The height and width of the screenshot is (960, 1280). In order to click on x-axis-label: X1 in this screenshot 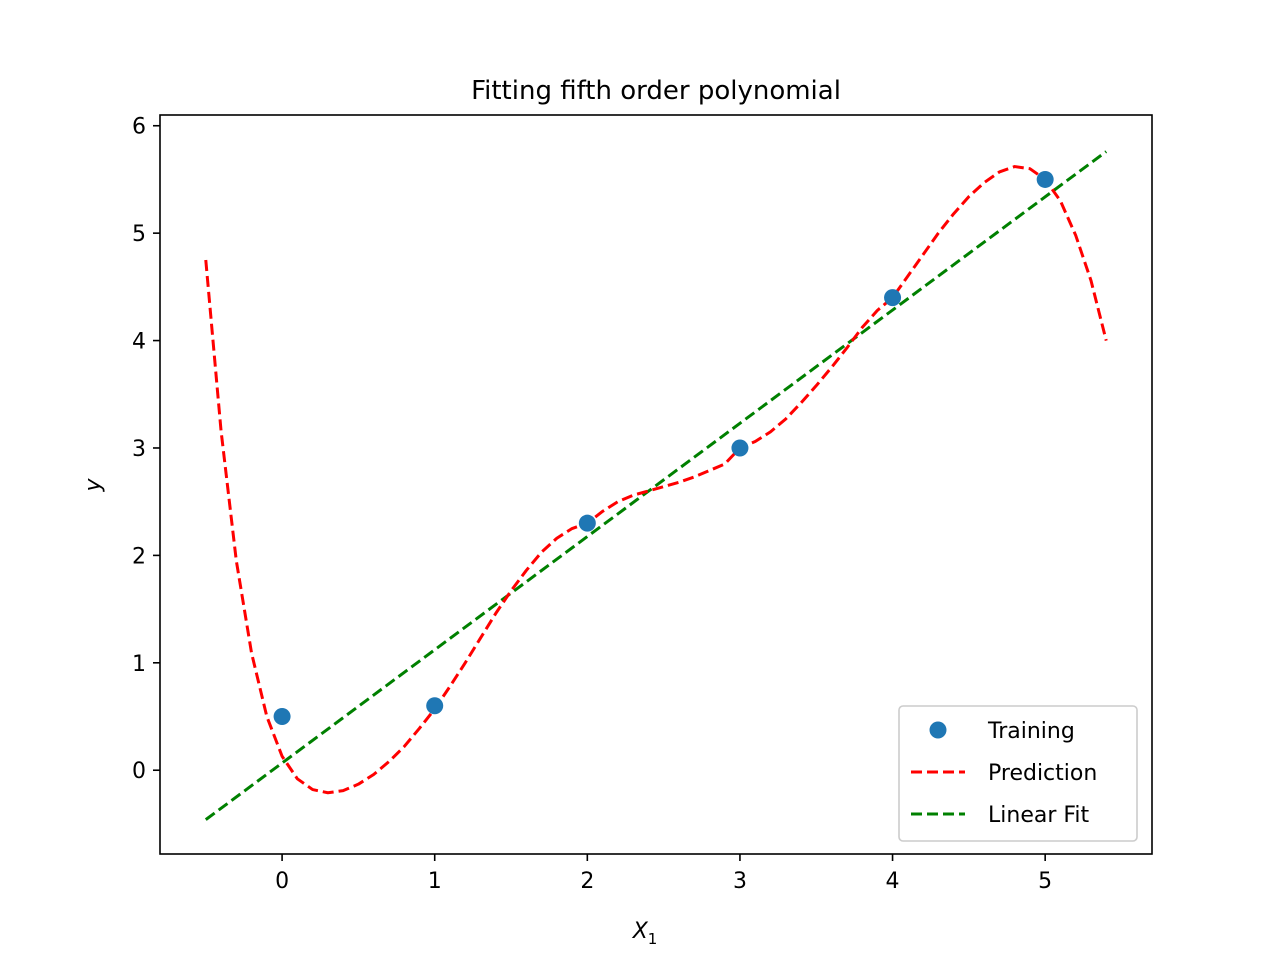, I will do `click(645, 933)`.